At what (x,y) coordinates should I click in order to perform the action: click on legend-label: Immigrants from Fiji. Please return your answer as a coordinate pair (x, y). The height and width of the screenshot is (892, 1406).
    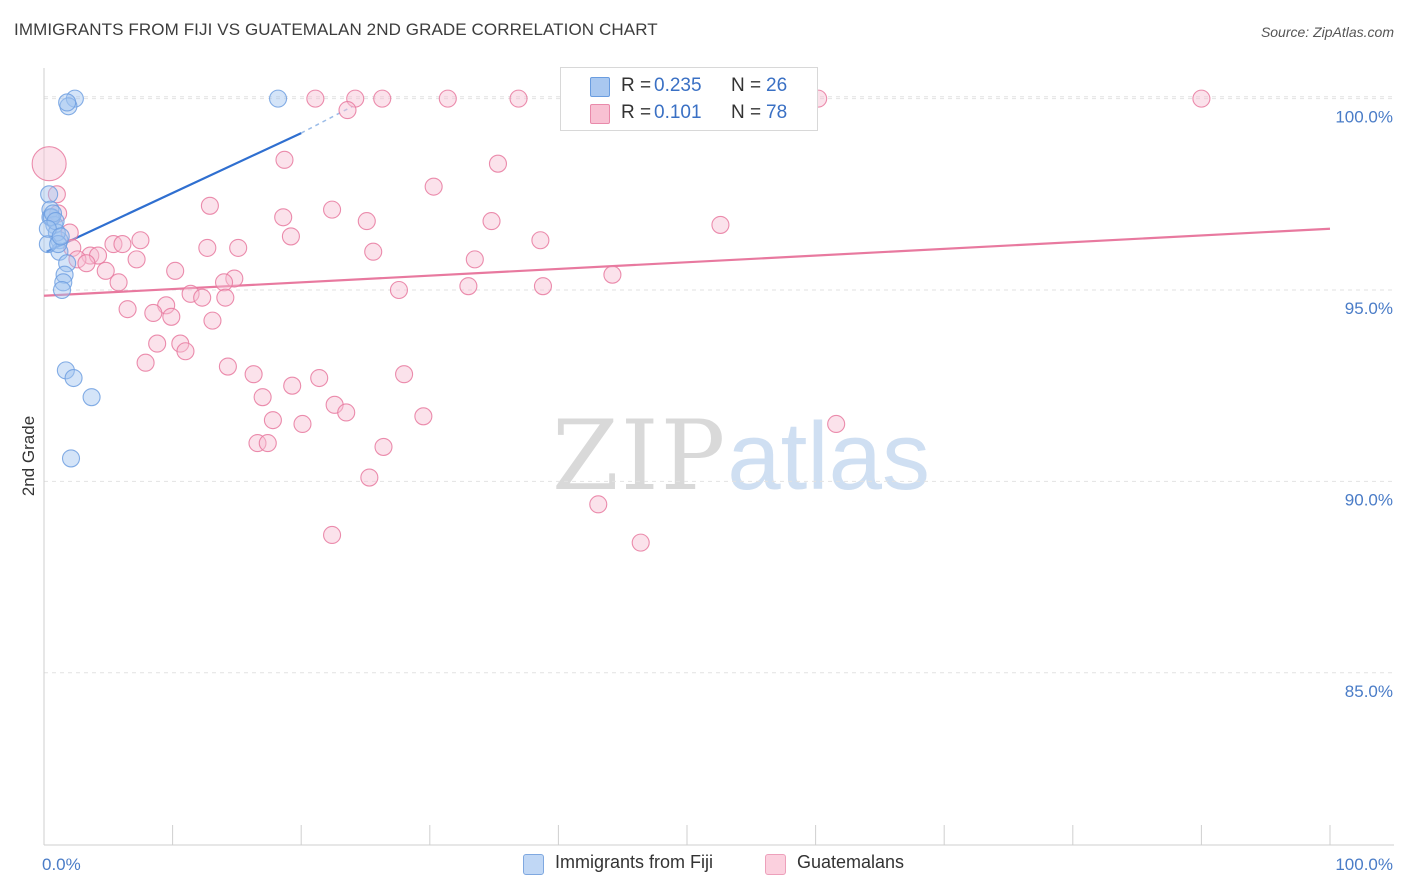
    Looking at the image, I should click on (634, 862).